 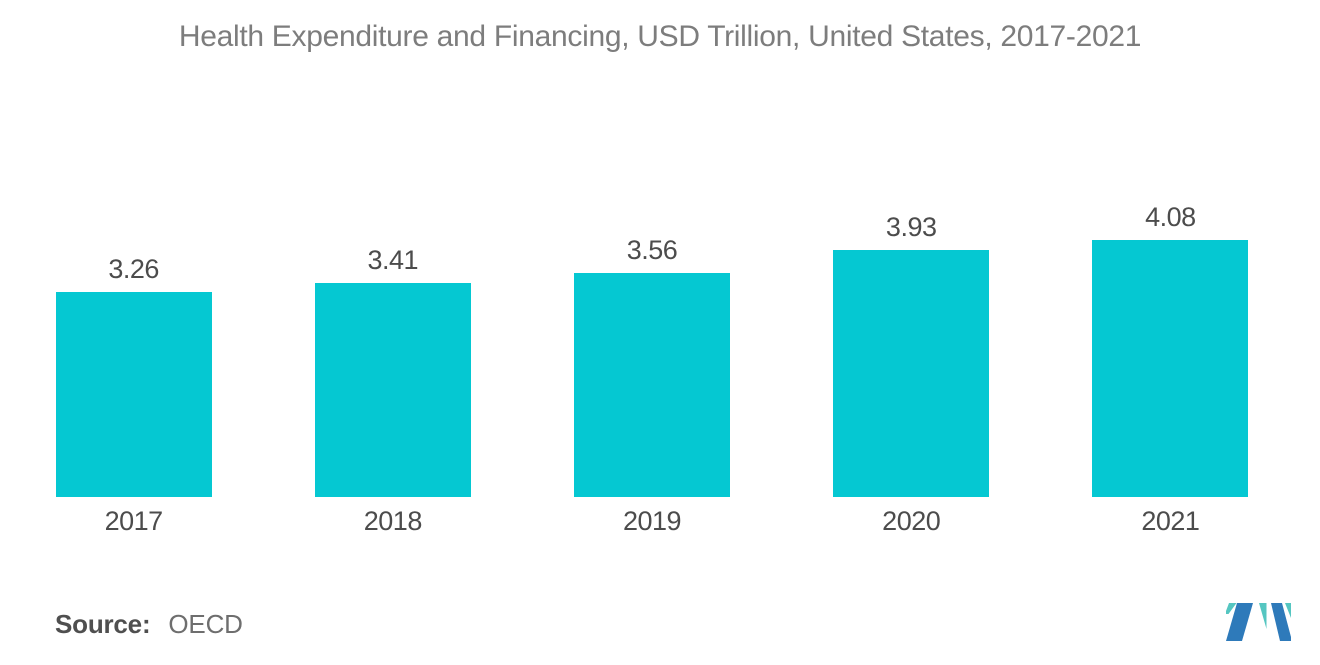 I want to click on x-axis-label-2017: 2017, so click(x=134, y=521).